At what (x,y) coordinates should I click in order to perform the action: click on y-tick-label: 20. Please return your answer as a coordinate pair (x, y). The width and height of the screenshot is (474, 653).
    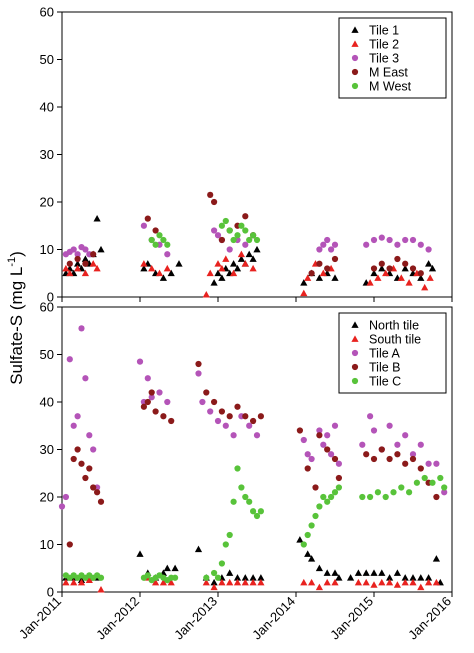
    Looking at the image, I should click on (47, 202).